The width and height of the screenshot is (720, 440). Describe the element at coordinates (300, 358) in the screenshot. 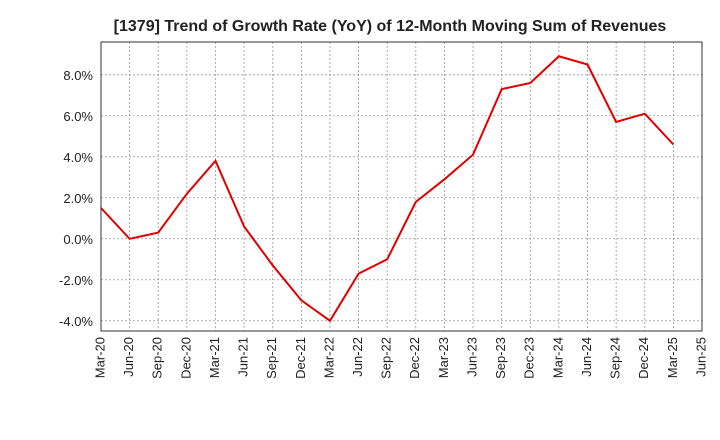

I see `x-tick-label: Dec-21` at that location.